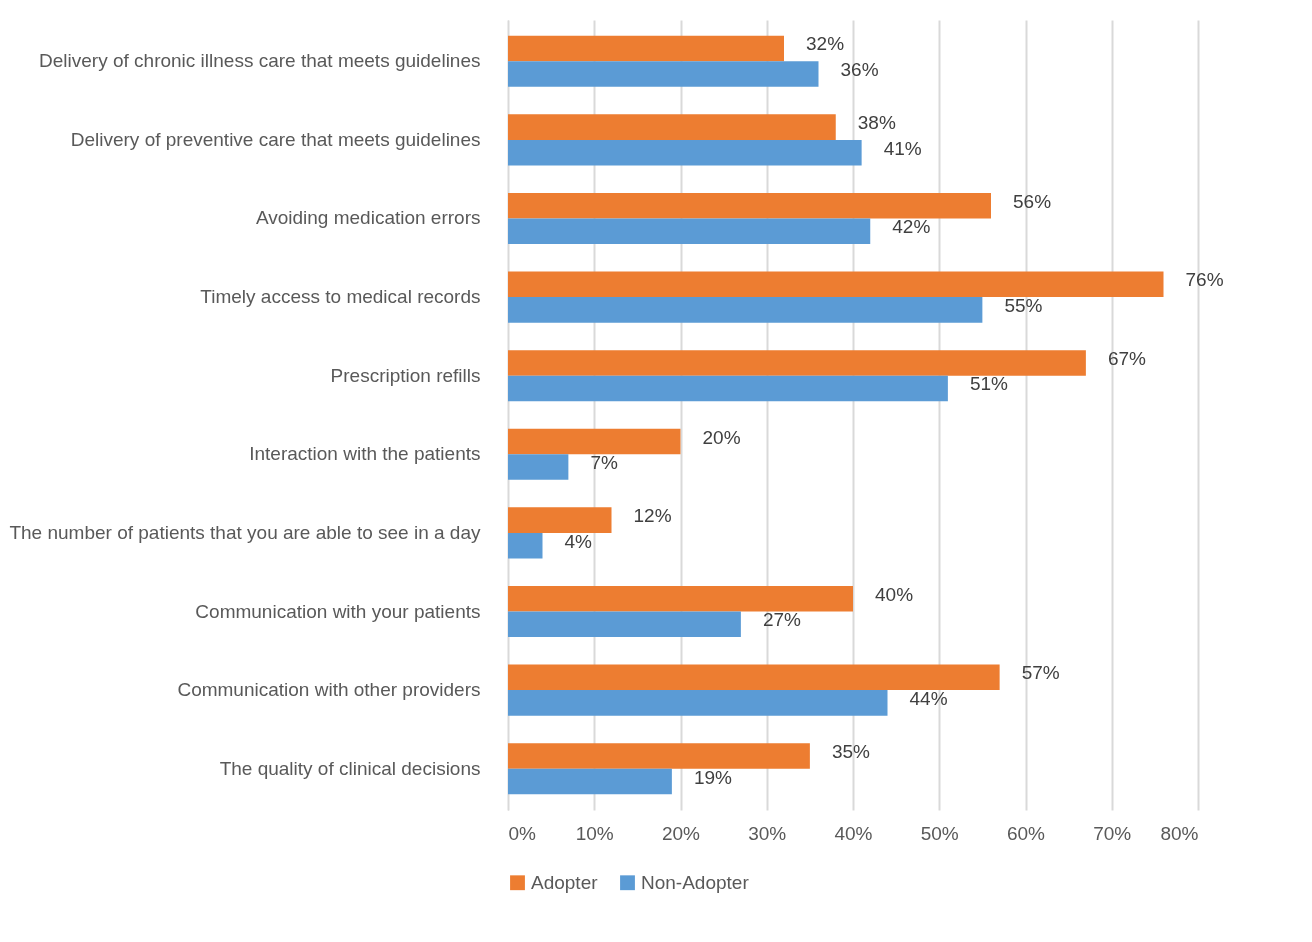 This screenshot has width=1312, height=942. Describe the element at coordinates (340, 297) in the screenshot. I see `y-tick-label: Timely access to medical records` at that location.